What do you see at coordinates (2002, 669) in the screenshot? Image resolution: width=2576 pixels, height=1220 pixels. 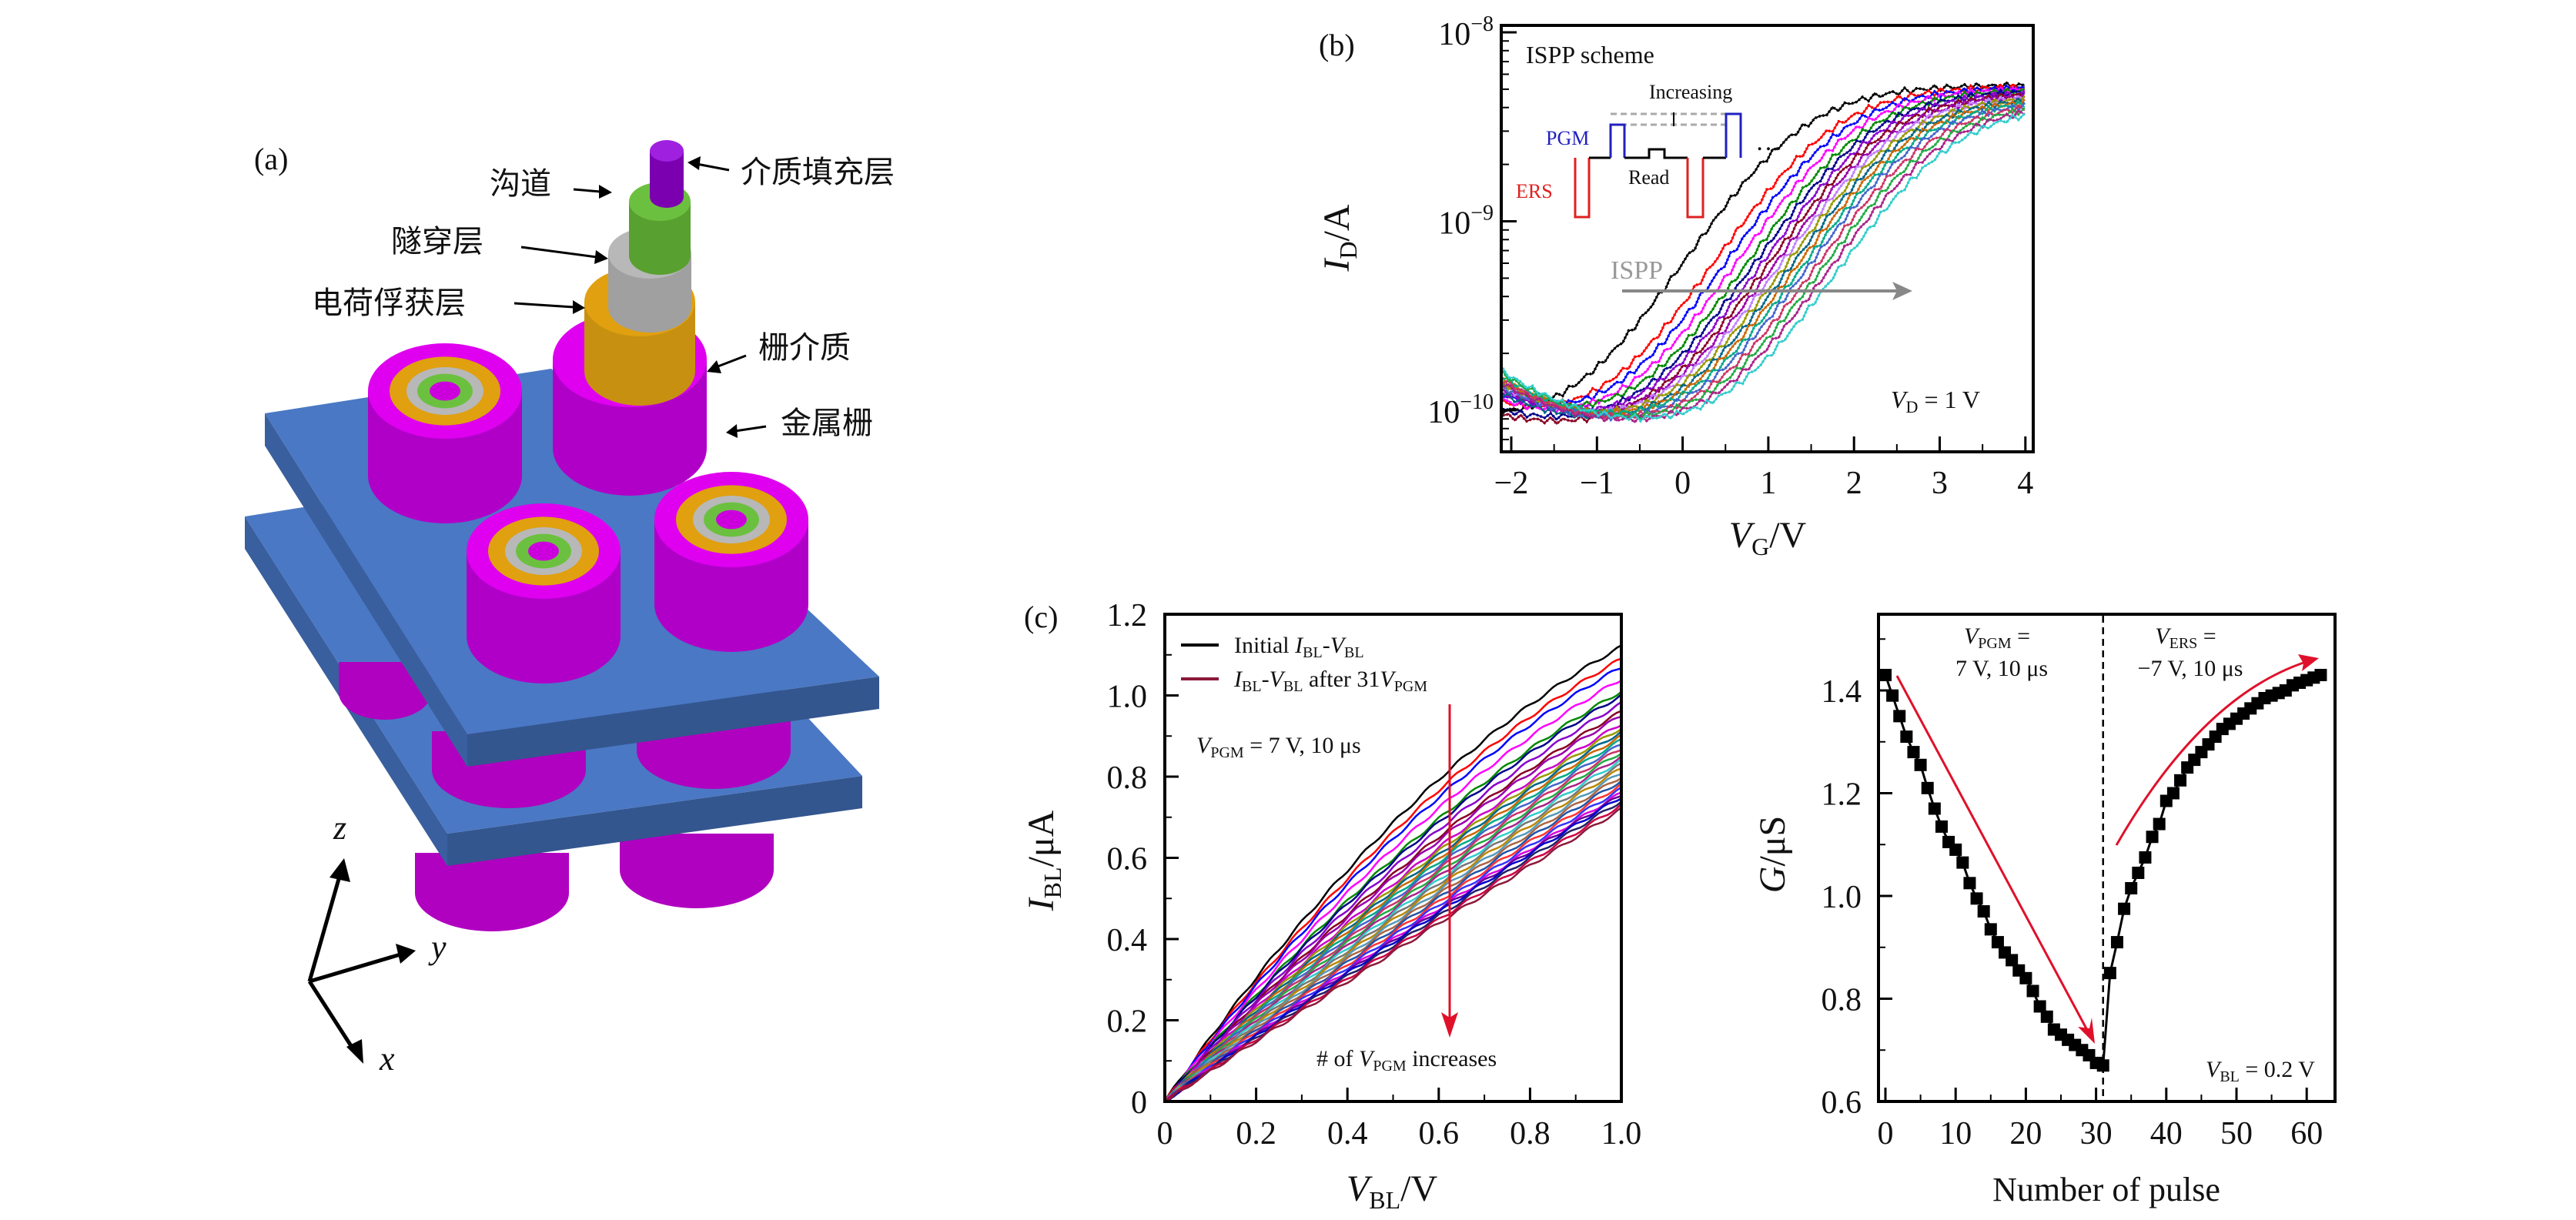 I see `pgm-annotation-value: 7 V, 10 μs` at bounding box center [2002, 669].